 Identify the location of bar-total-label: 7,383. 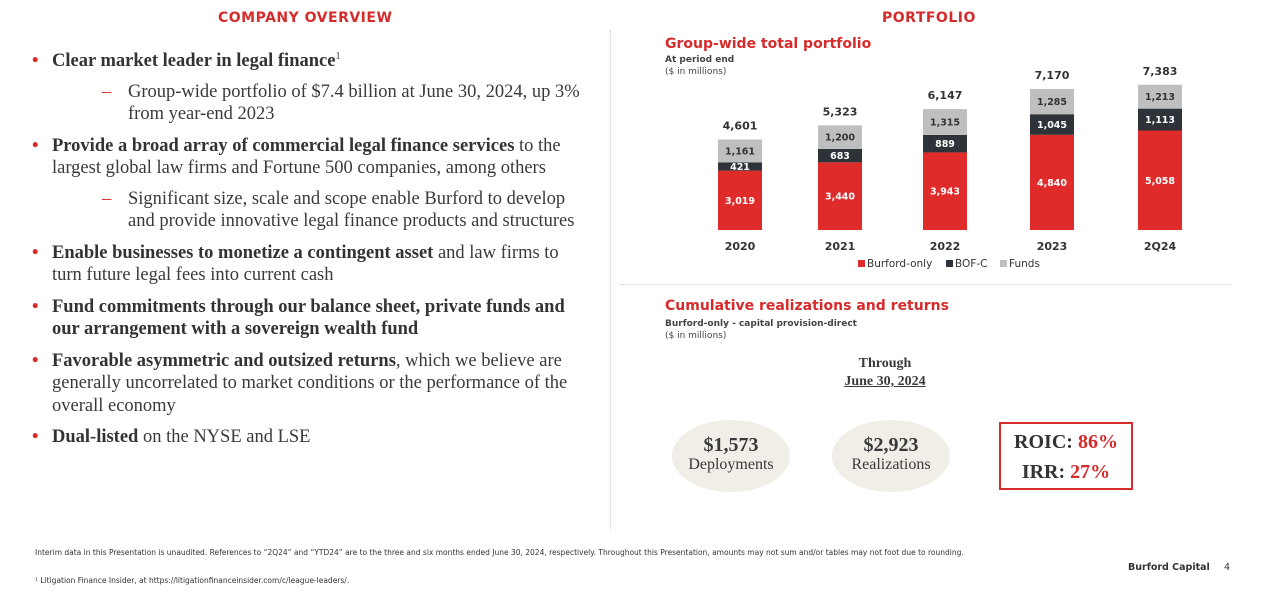
(1160, 71).